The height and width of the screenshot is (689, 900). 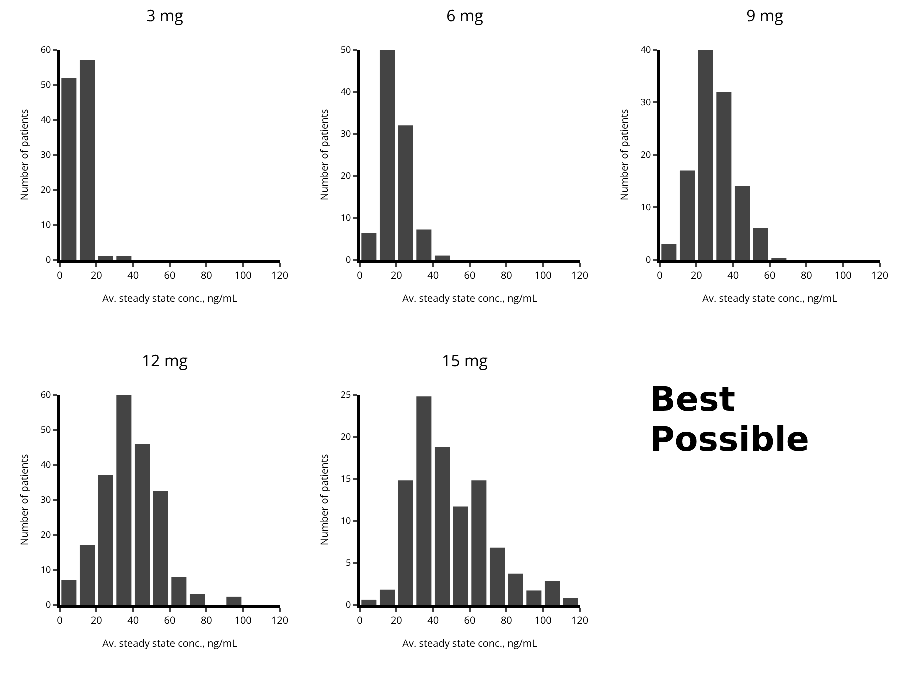 I want to click on text: Best Possible, so click(x=730, y=420).